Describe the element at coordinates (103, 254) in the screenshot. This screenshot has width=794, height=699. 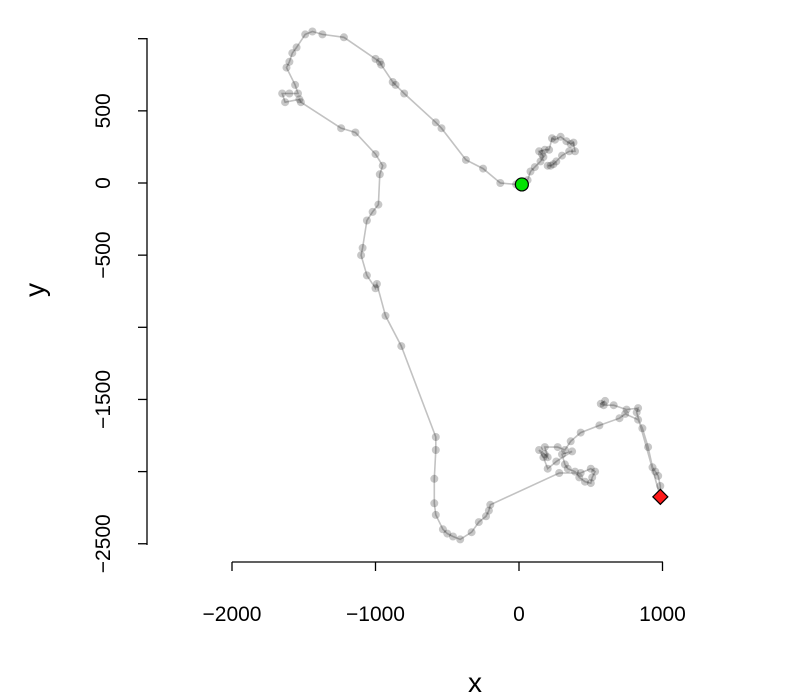
I see `y-tick-label: −500` at that location.